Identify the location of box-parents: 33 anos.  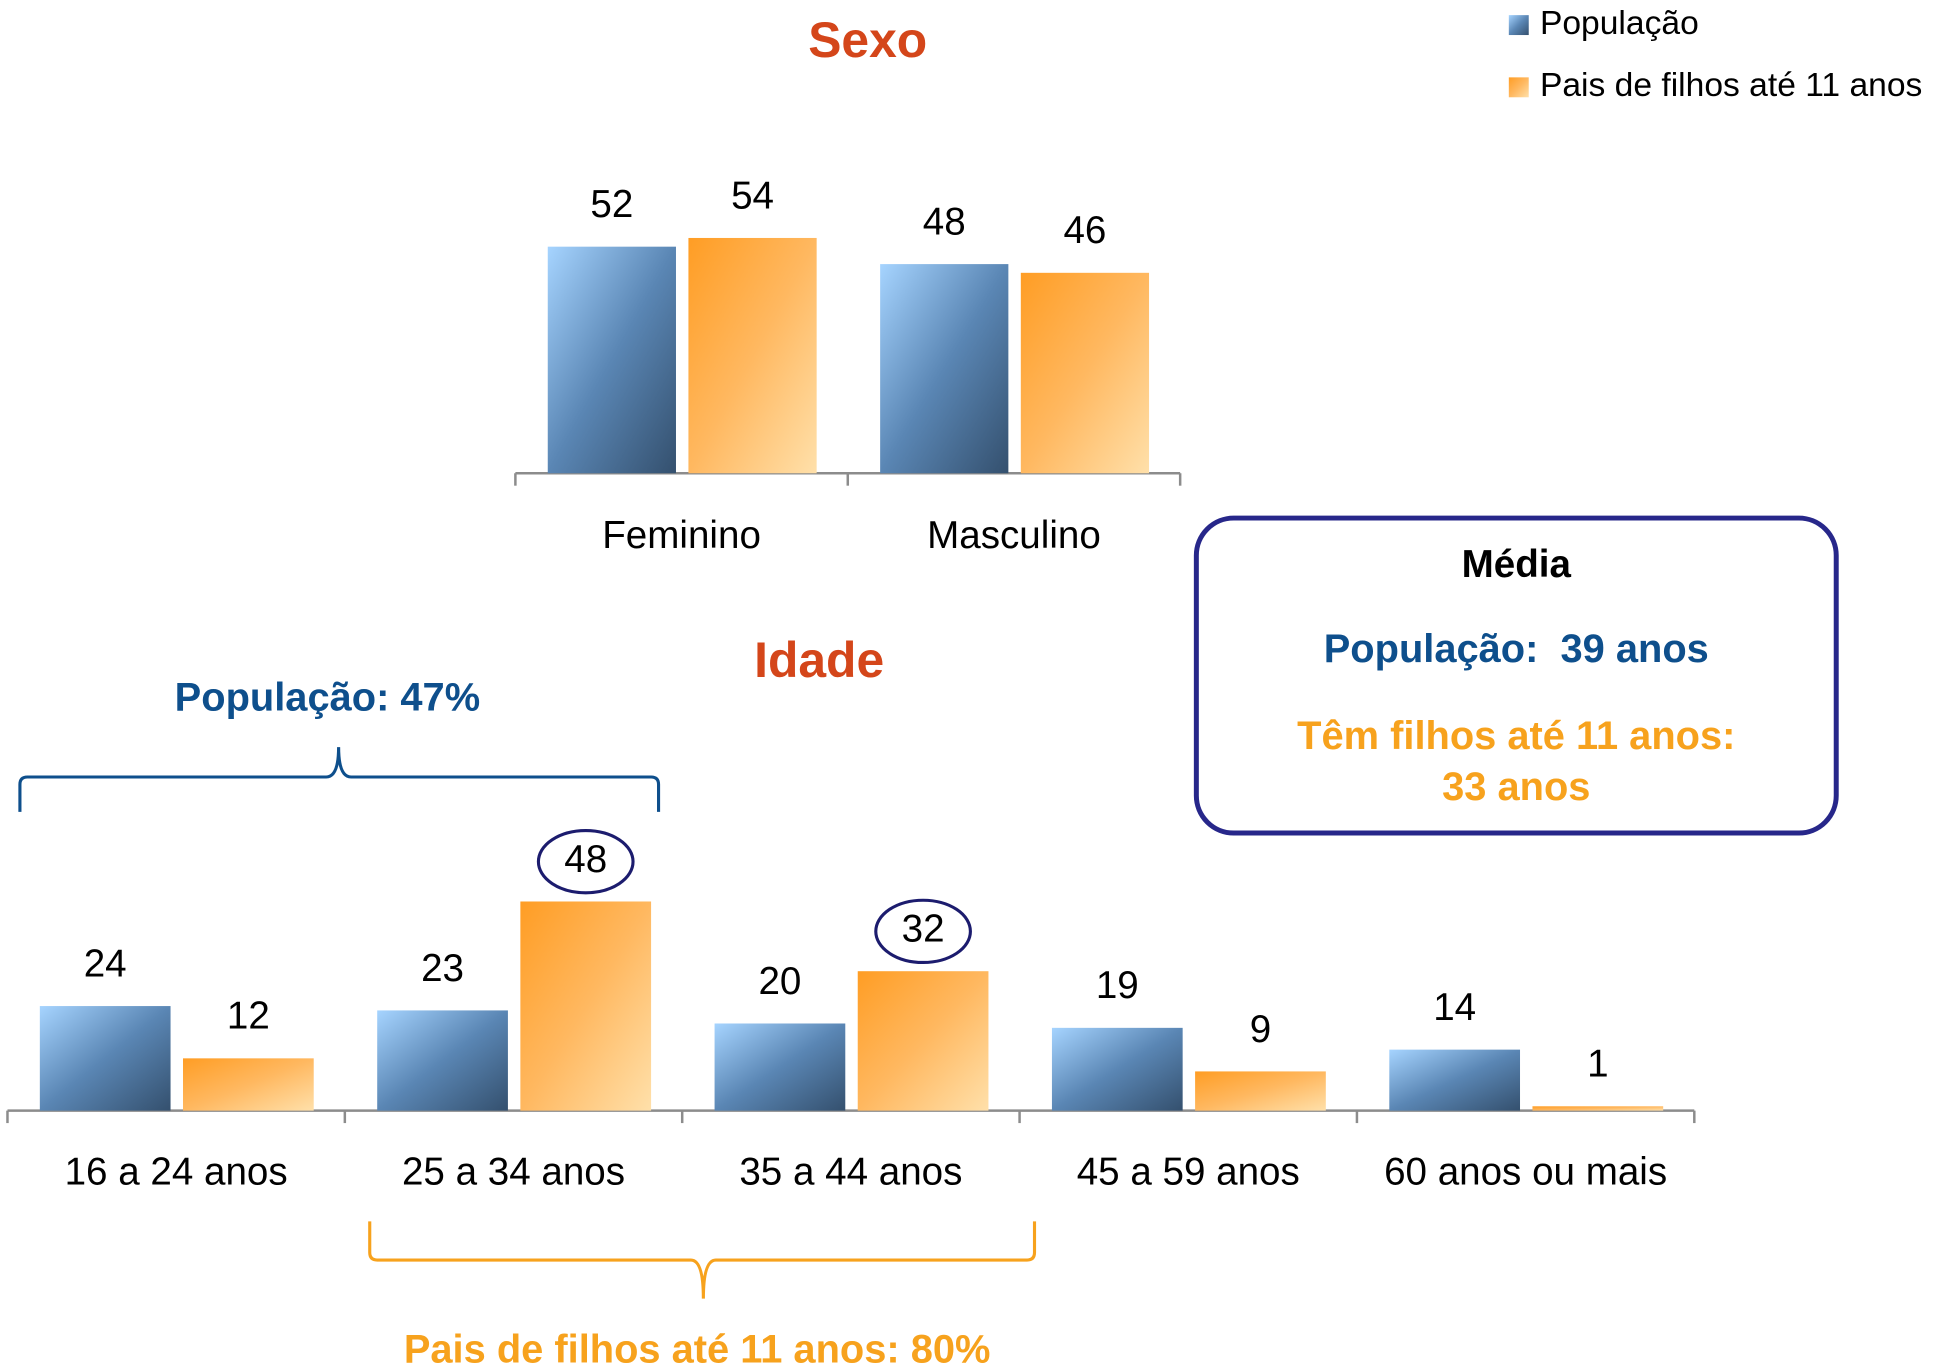
(1516, 787).